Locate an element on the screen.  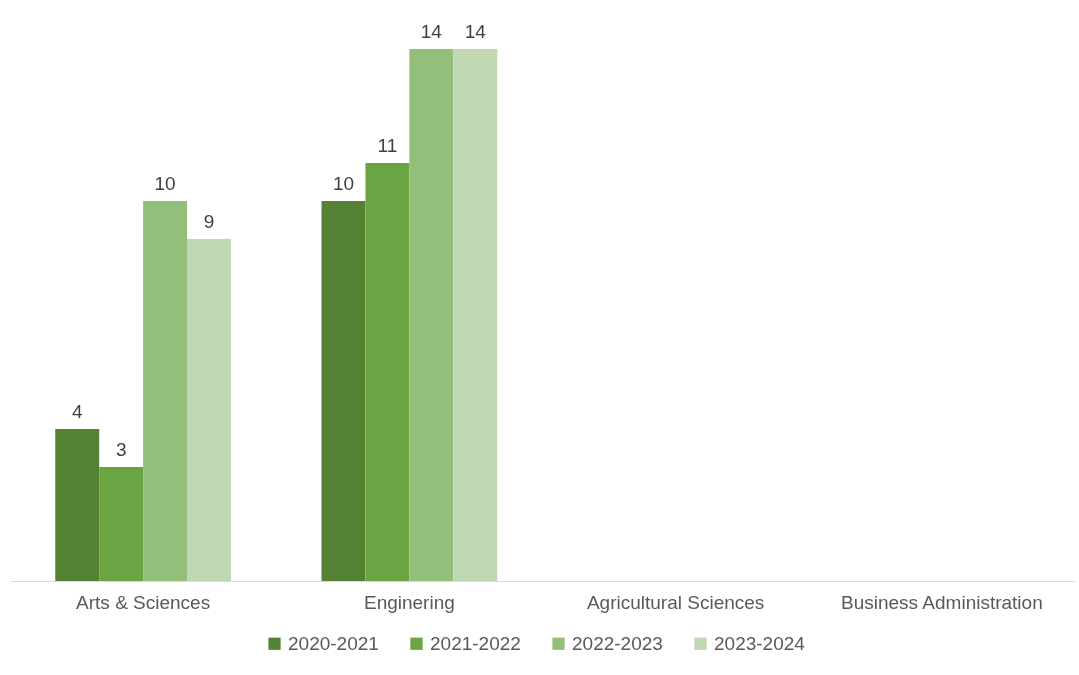
x-tick-label: Business Administration is located at coordinates (942, 602).